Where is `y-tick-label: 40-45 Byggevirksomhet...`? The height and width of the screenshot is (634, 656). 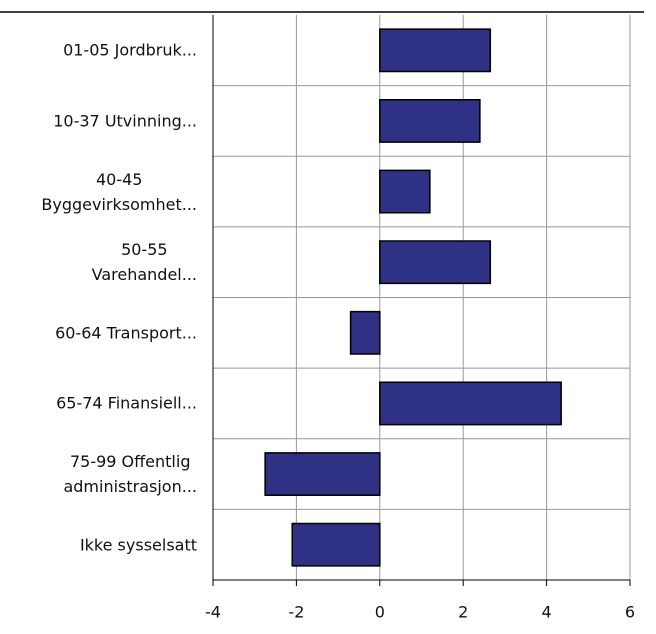 y-tick-label: 40-45 Byggevirksomhet... is located at coordinates (119, 191).